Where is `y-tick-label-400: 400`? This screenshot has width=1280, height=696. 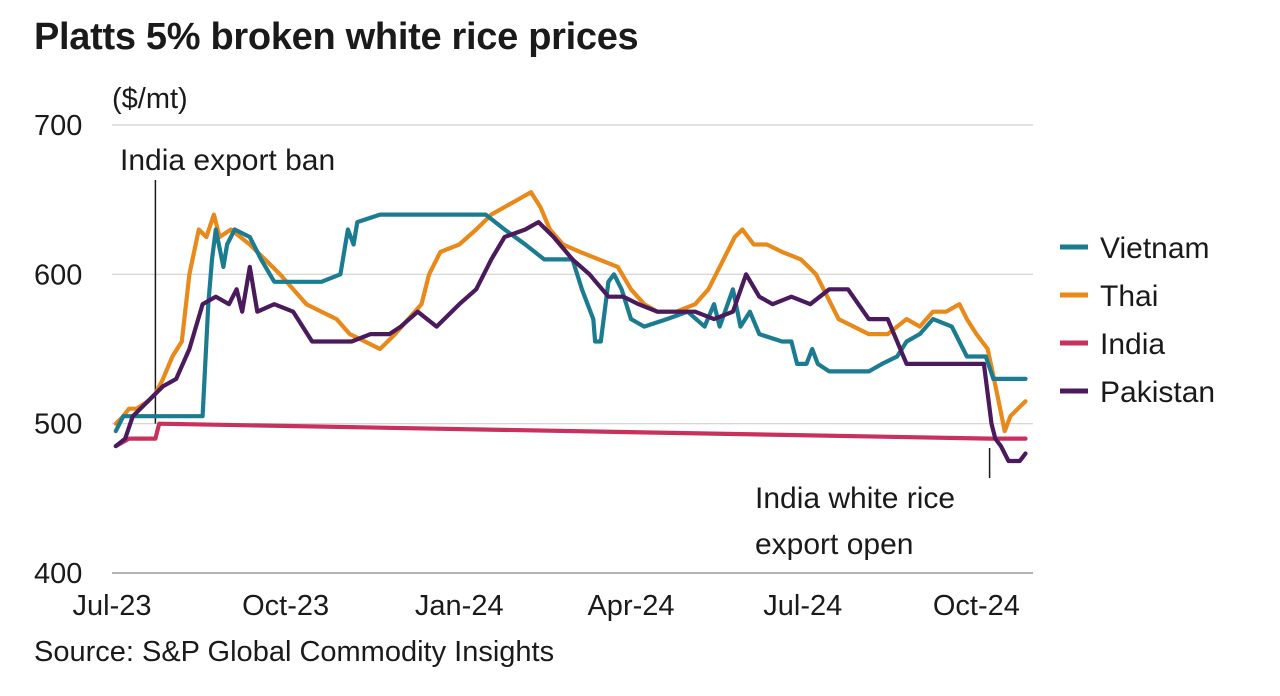
y-tick-label-400: 400 is located at coordinates (58, 574).